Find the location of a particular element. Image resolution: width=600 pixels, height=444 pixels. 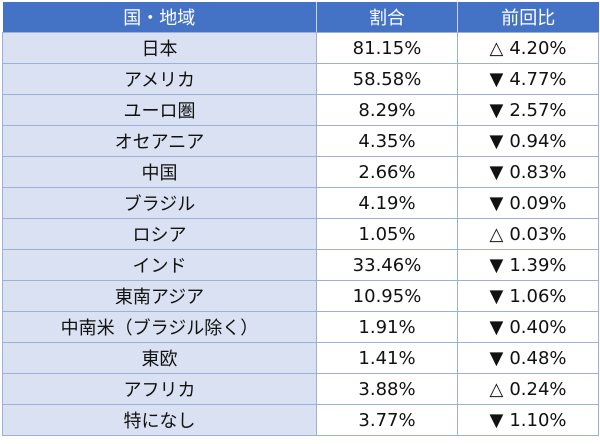

table-row: 日本 81.15% △ 4.20% is located at coordinates (300, 48).